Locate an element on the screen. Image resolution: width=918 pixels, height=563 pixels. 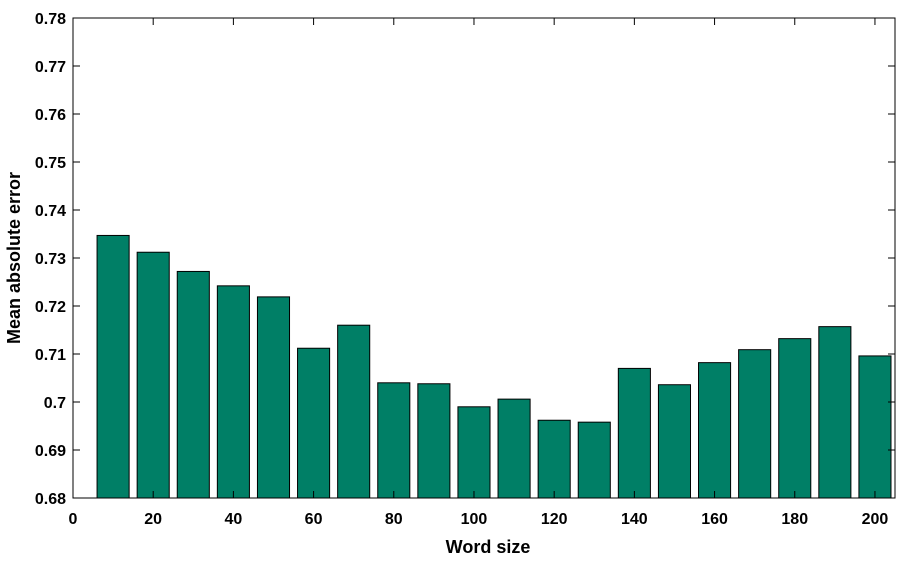
y-tick-label: 0.76 is located at coordinates (50, 115).